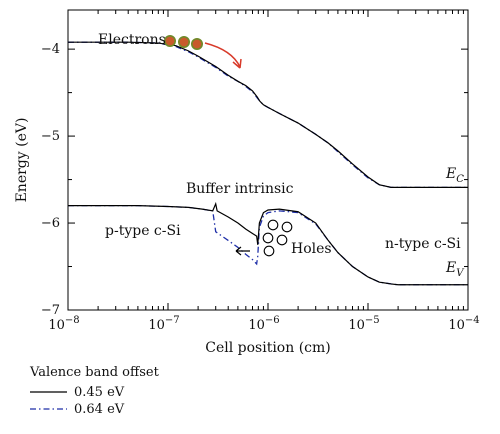 This screenshot has height=434, width=500. Describe the element at coordinates (268, 348) in the screenshot. I see `x-axis-label: Cell position (cm)` at that location.